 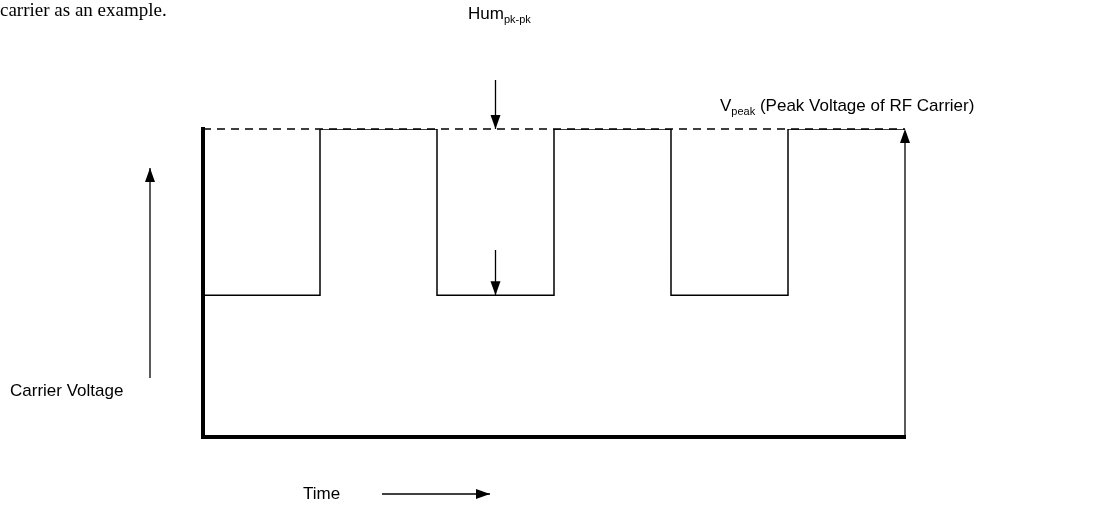 I want to click on text: carrier as an example., so click(x=83, y=10).